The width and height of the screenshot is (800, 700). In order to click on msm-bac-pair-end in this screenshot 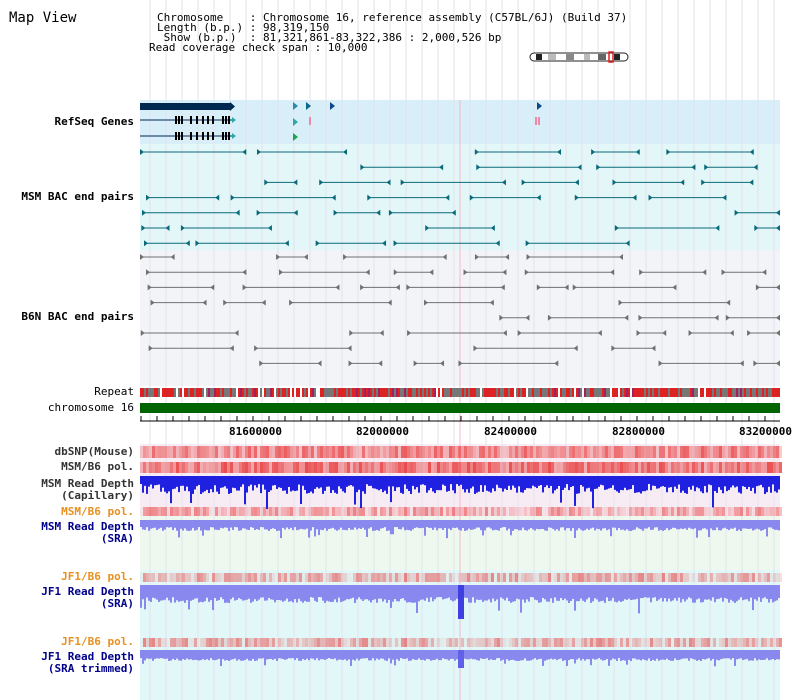, I will do `click(295, 182)`.